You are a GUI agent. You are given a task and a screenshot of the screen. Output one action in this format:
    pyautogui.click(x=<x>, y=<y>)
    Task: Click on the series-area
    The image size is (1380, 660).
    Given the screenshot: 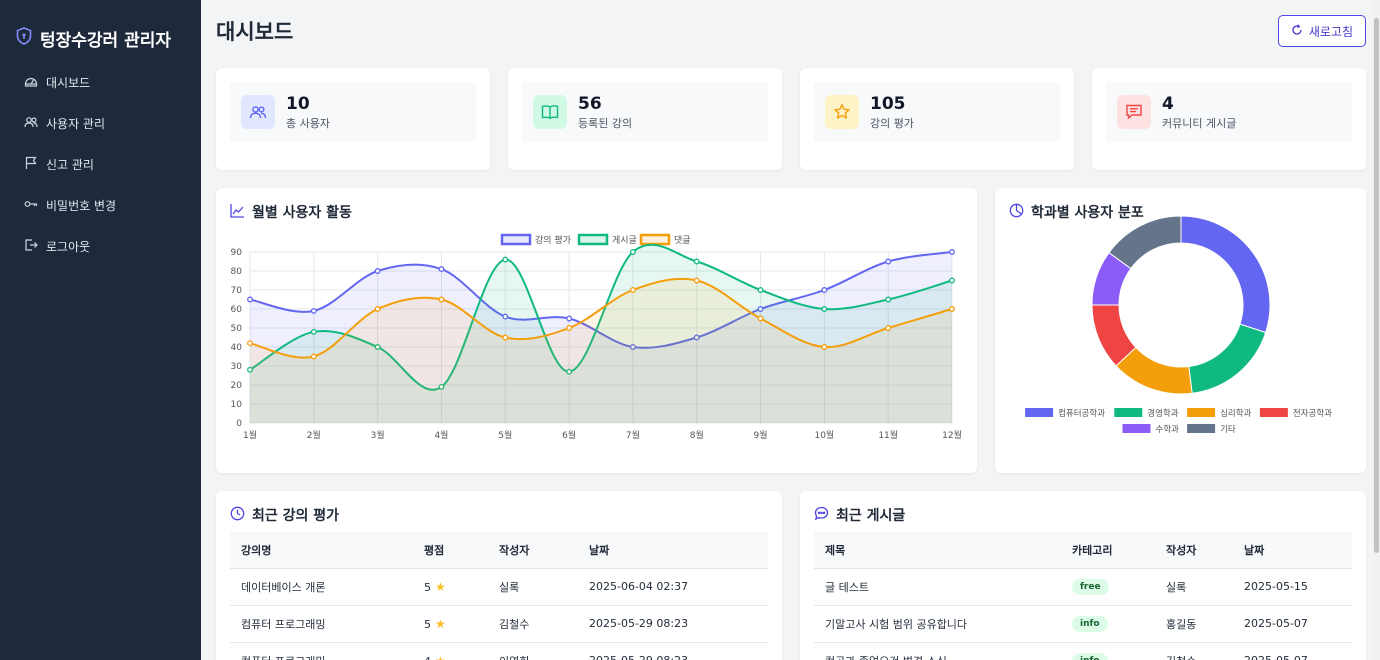 What is the action you would take?
    pyautogui.click(x=601, y=333)
    